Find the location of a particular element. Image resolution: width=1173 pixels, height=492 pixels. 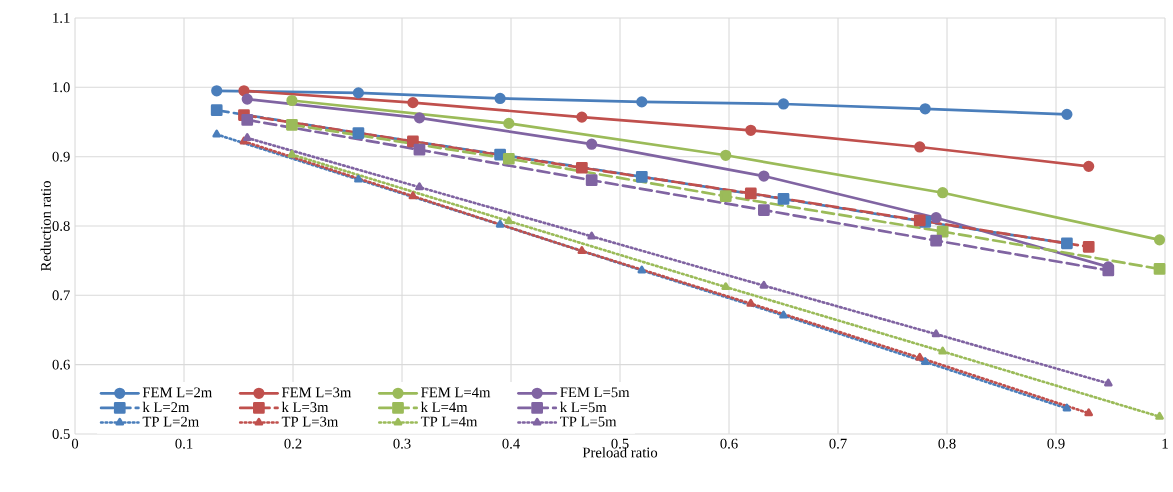

y-tick-label: 0.9 is located at coordinates (61, 156).